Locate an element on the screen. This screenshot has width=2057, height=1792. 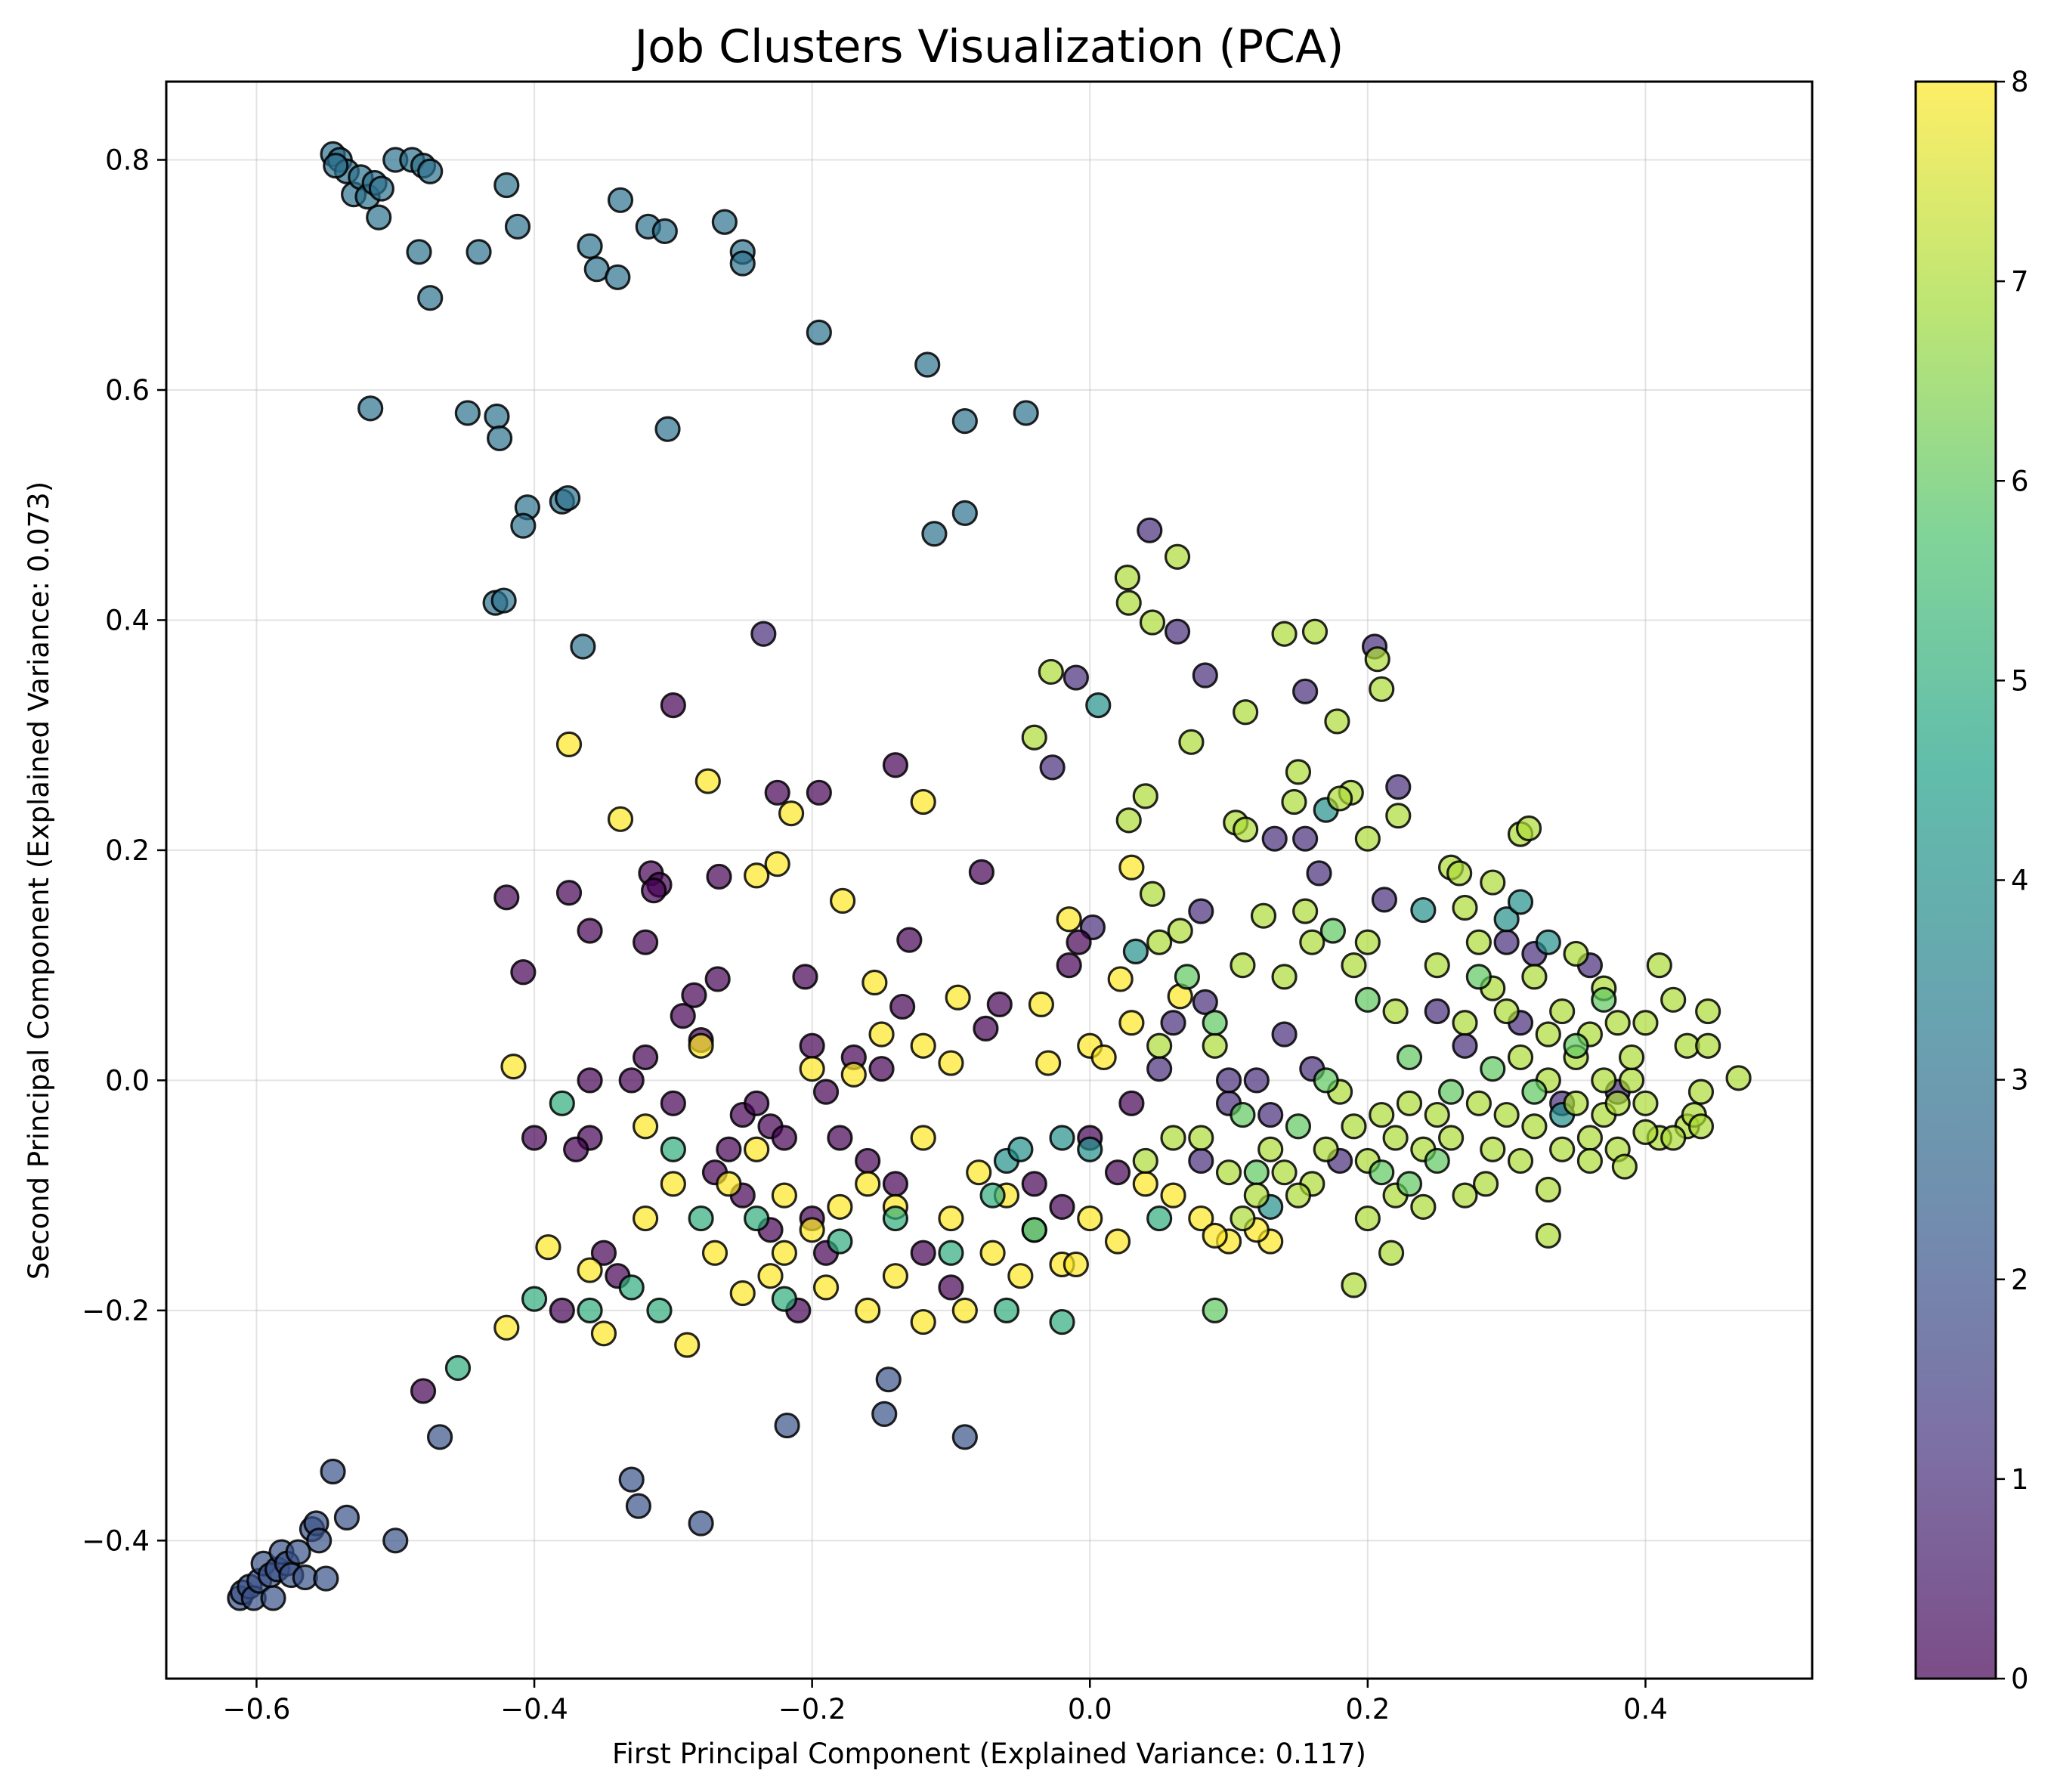
colorbar-tick-label: 6 is located at coordinates (2020, 481).